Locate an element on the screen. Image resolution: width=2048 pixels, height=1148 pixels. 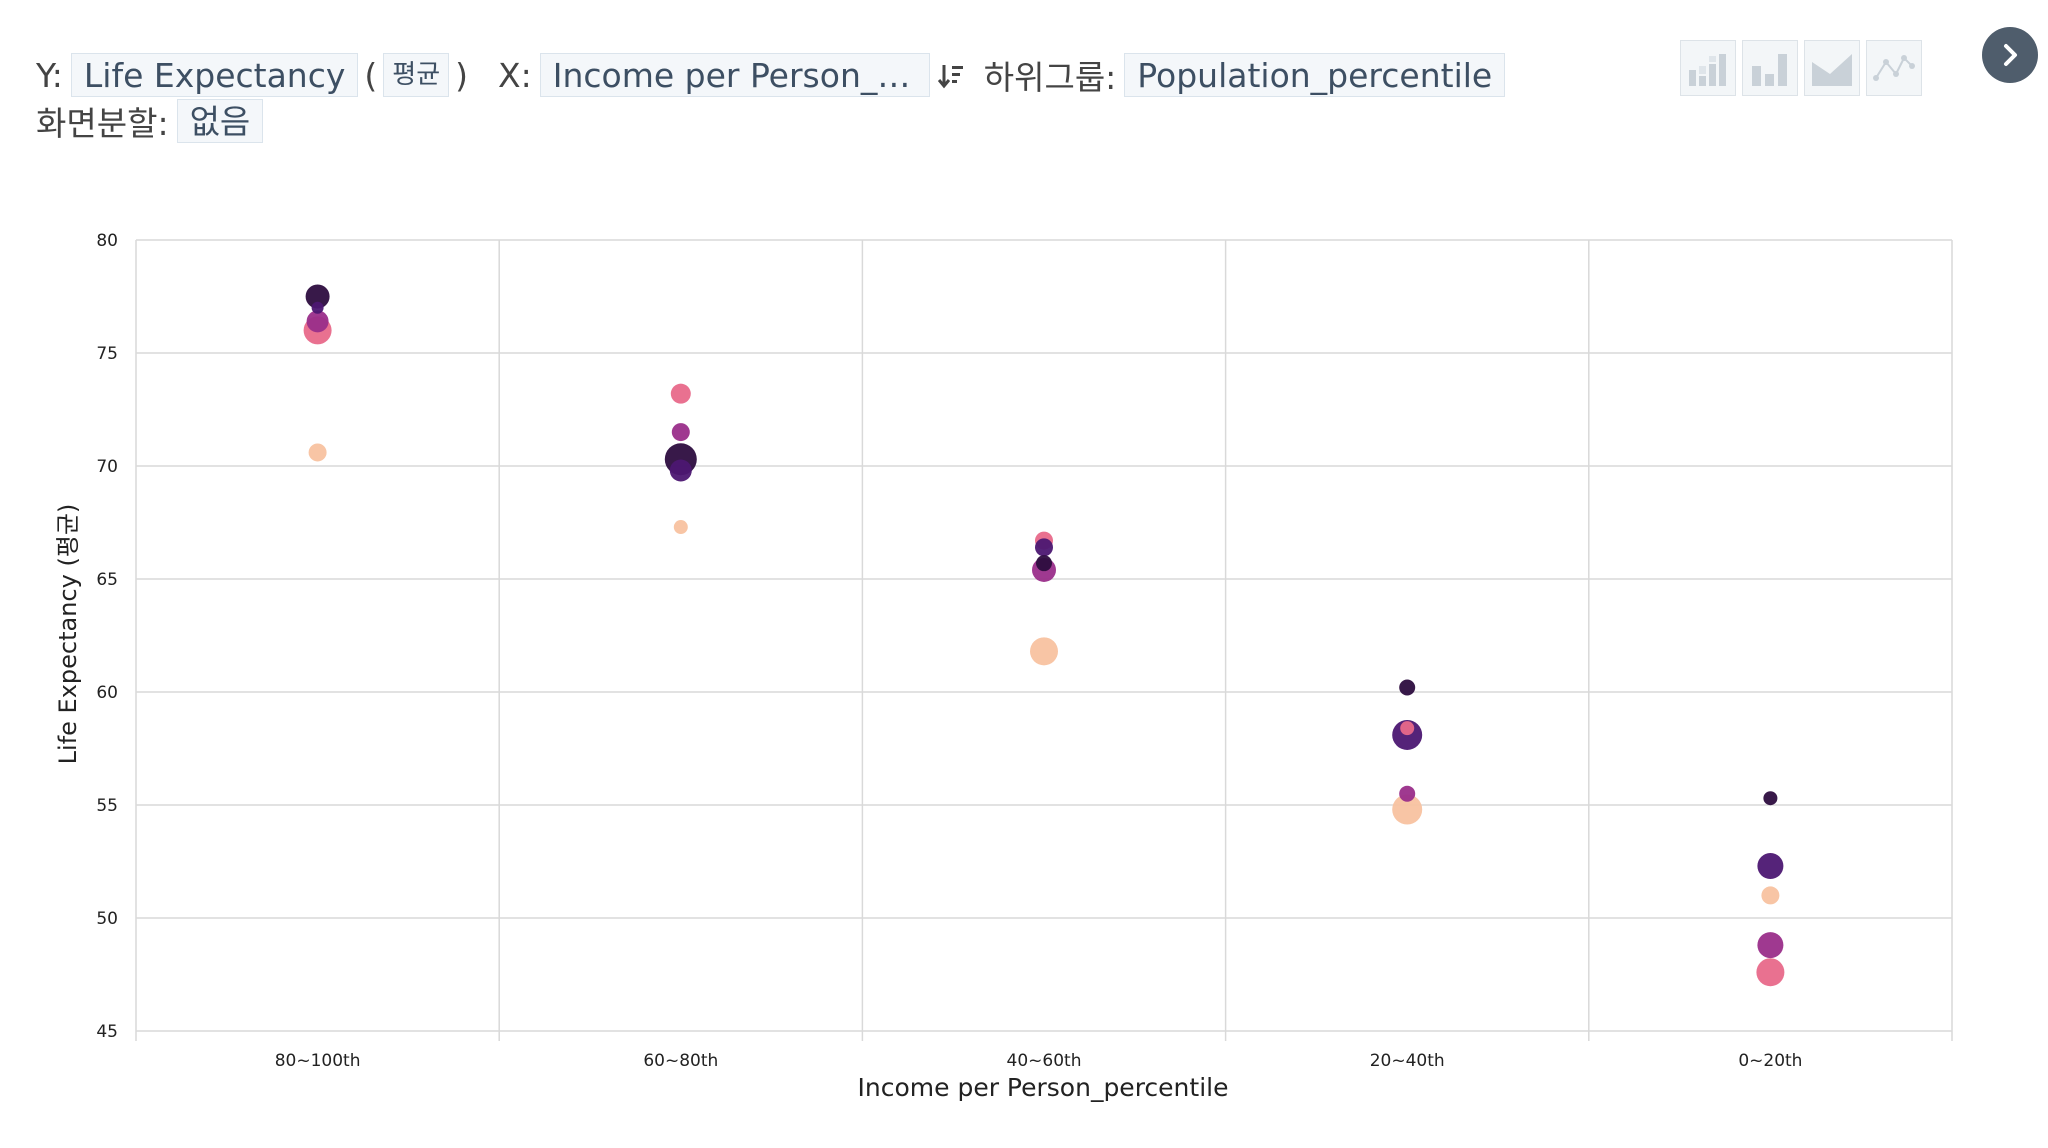
x-tick-label: 20~40th is located at coordinates (1407, 1061).